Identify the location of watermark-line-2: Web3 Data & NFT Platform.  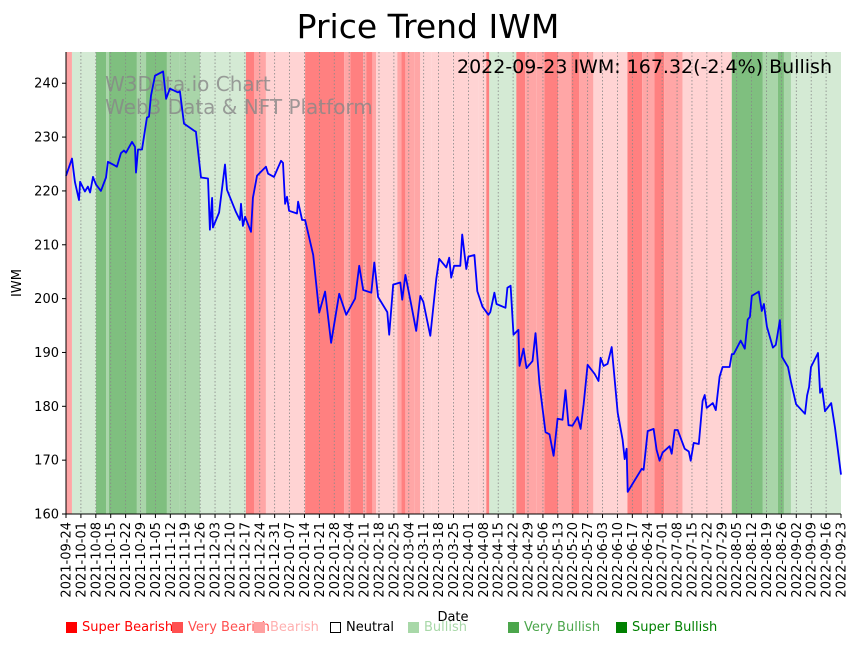
(239, 107).